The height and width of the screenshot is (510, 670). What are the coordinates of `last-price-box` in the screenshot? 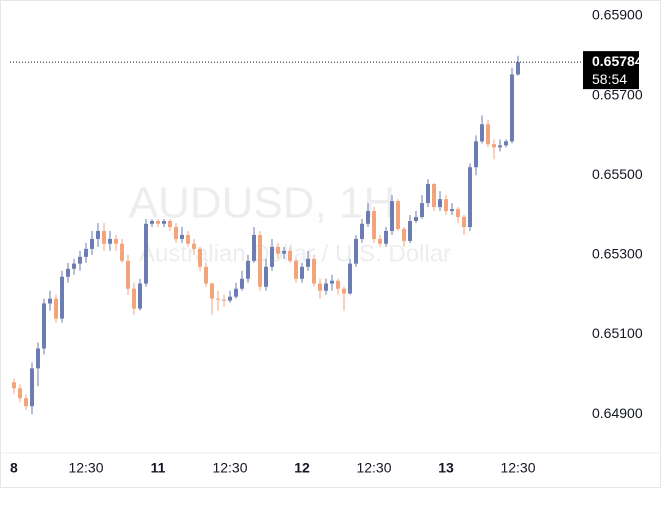 It's located at (611, 70).